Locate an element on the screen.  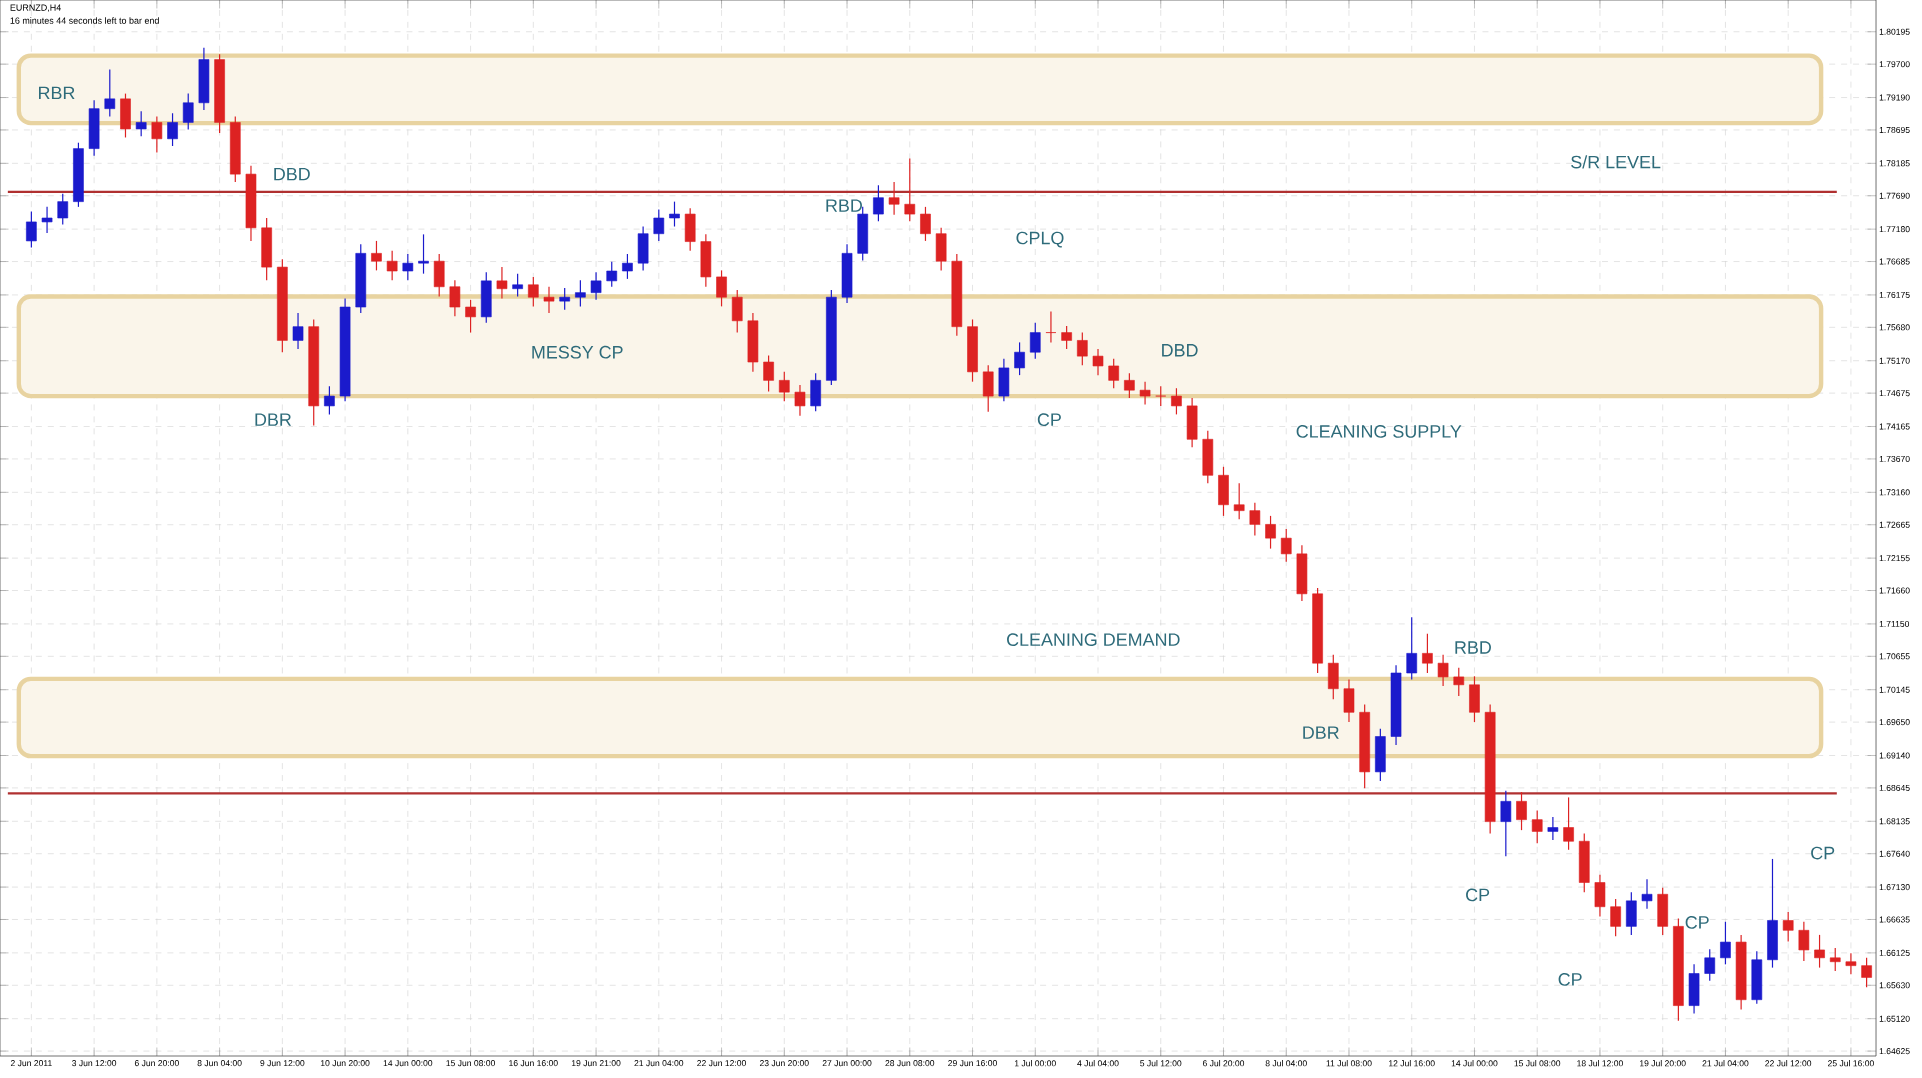
annotation: RBR is located at coordinates (57, 93).